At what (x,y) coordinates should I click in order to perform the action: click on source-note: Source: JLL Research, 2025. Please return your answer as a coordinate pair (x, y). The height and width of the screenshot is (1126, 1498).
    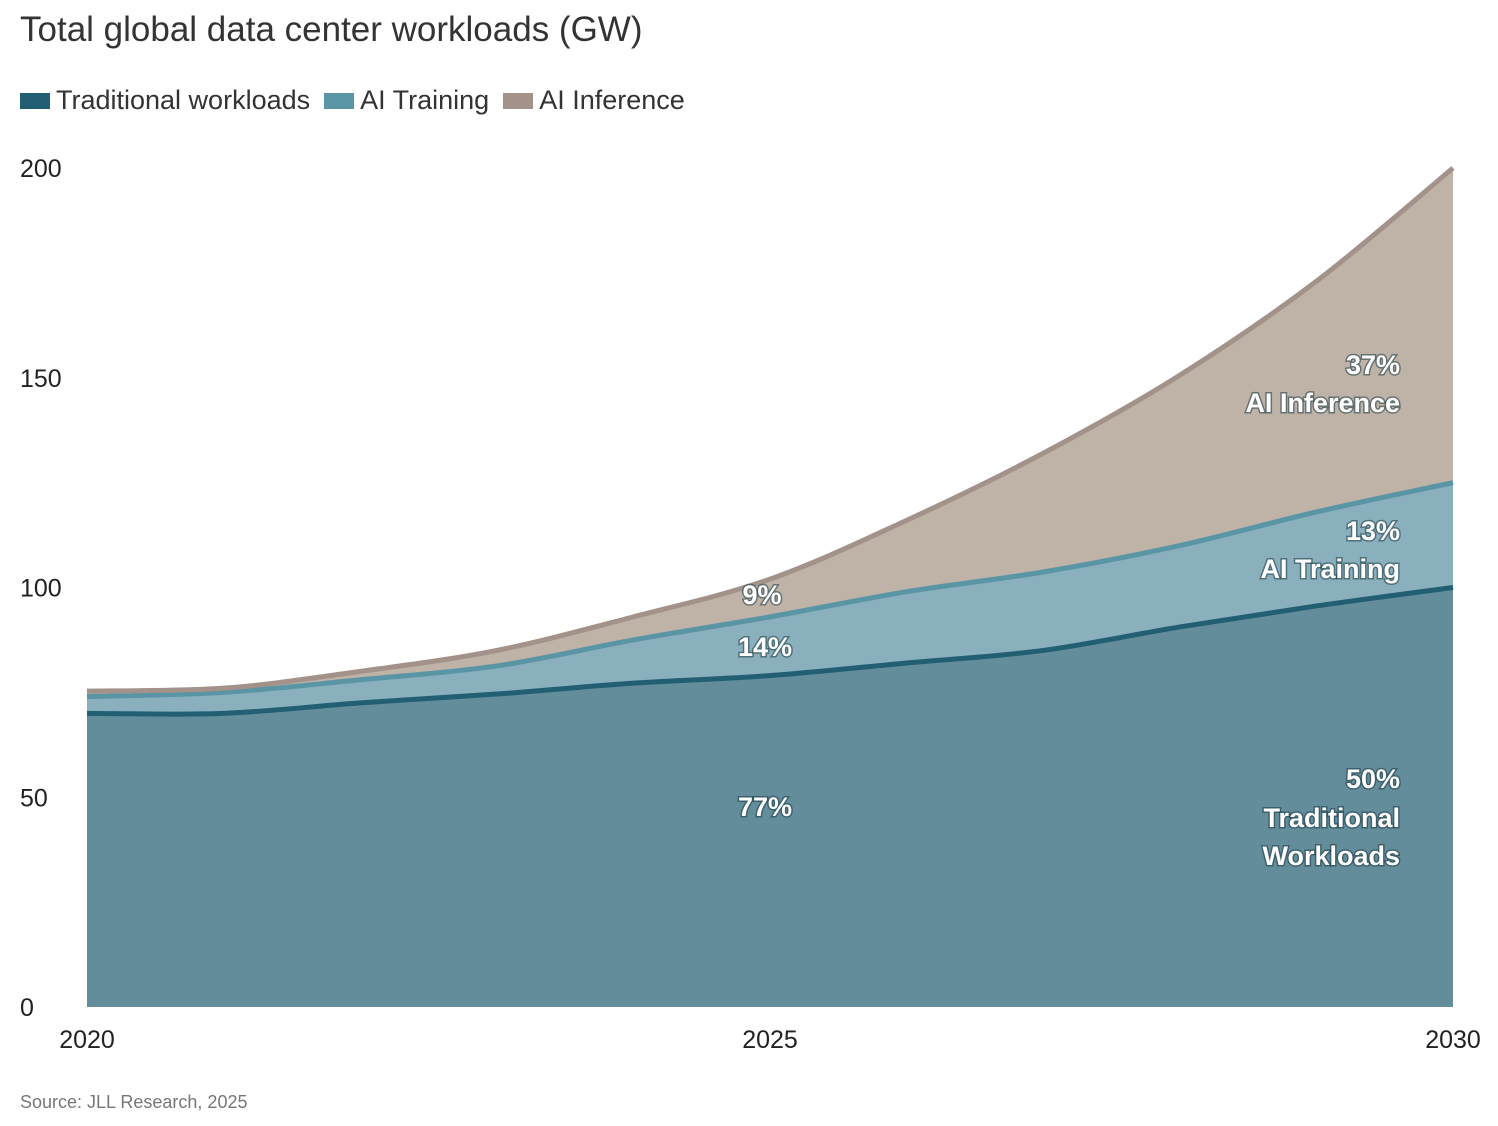
    Looking at the image, I should click on (134, 1102).